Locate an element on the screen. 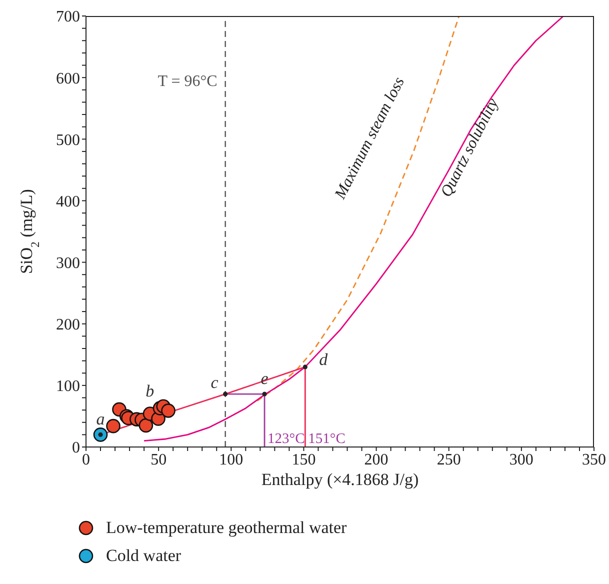 This screenshot has width=609, height=584. x-tick-label: 350 is located at coordinates (594, 459).